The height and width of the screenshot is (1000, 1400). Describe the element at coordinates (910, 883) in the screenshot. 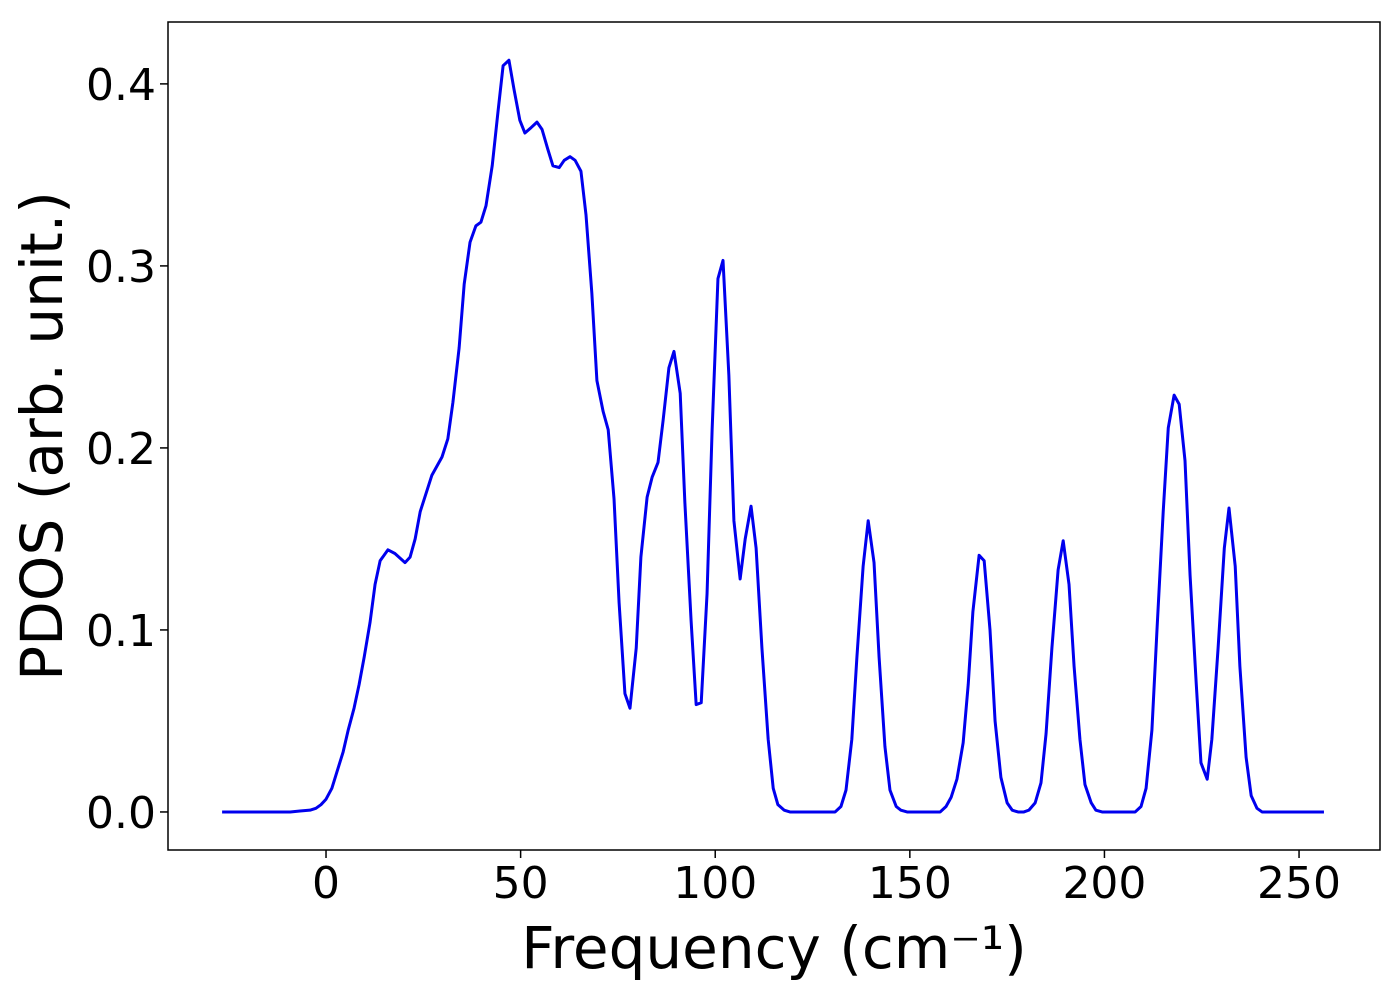

I see `x-tick-label: 150` at that location.